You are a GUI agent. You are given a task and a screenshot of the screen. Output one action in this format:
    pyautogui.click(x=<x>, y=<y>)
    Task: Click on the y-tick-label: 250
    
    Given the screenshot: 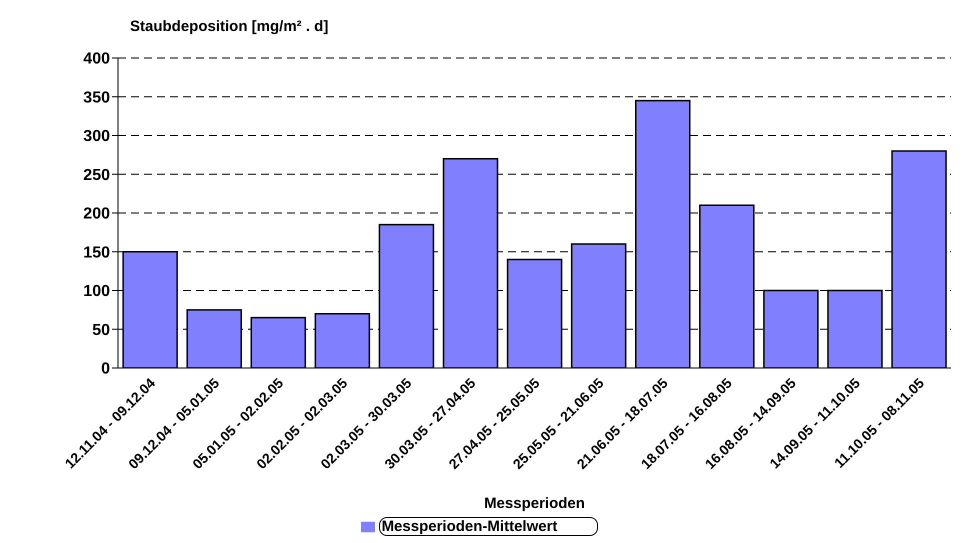 What is the action you would take?
    pyautogui.click(x=96, y=175)
    